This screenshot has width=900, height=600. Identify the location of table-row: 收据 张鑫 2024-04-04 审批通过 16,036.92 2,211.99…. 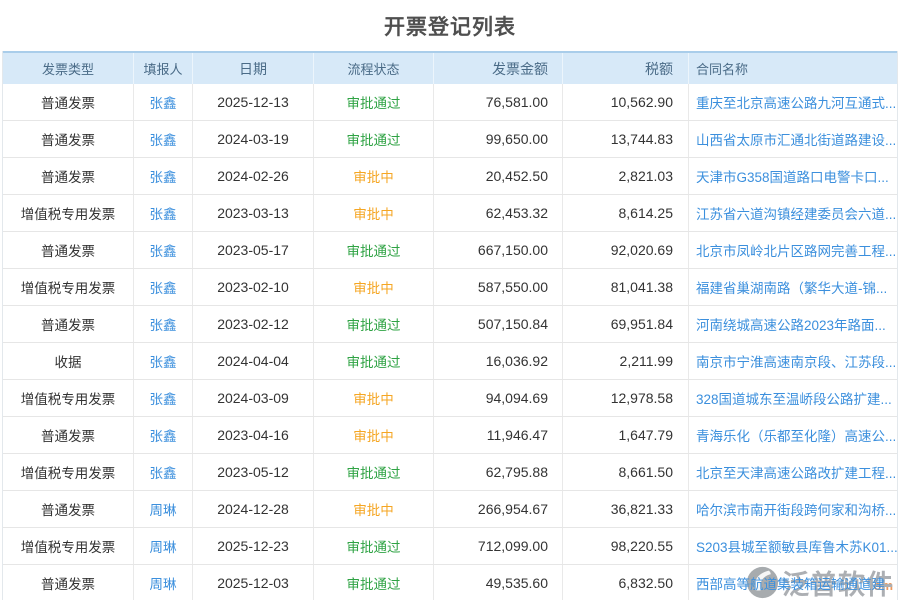
(450, 361).